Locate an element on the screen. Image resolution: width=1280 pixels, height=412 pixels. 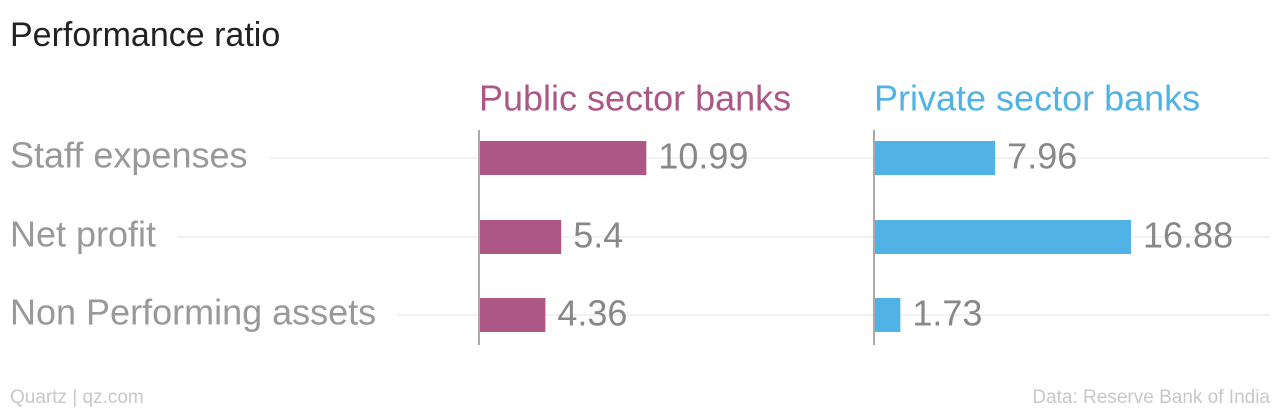
category-label: Non Performing assets is located at coordinates (193, 312).